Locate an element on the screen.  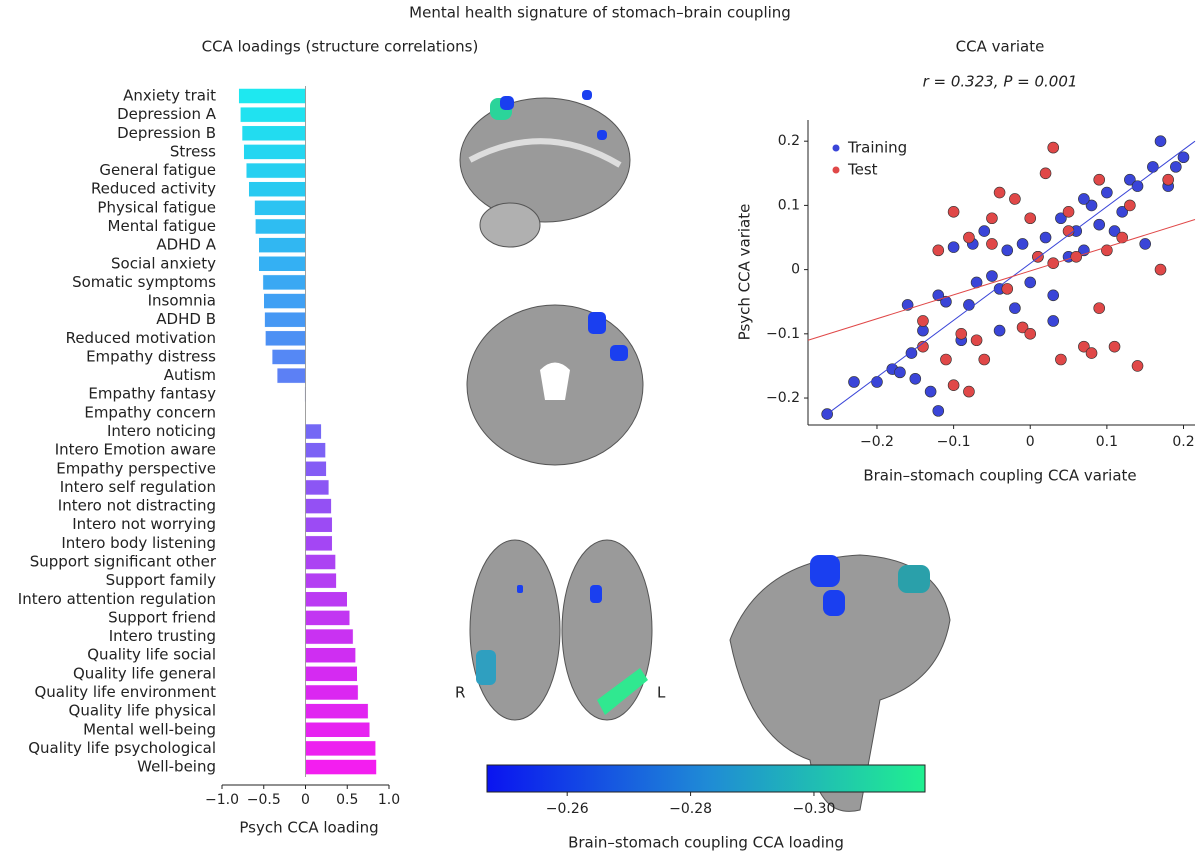
category-label: Intero trusting is located at coordinates (162, 636).